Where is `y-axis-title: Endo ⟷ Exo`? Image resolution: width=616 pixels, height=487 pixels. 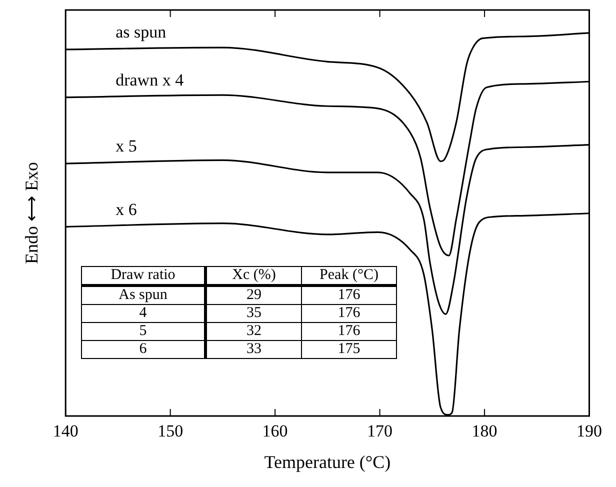
y-axis-title: Endo ⟷ Exo is located at coordinates (32, 213).